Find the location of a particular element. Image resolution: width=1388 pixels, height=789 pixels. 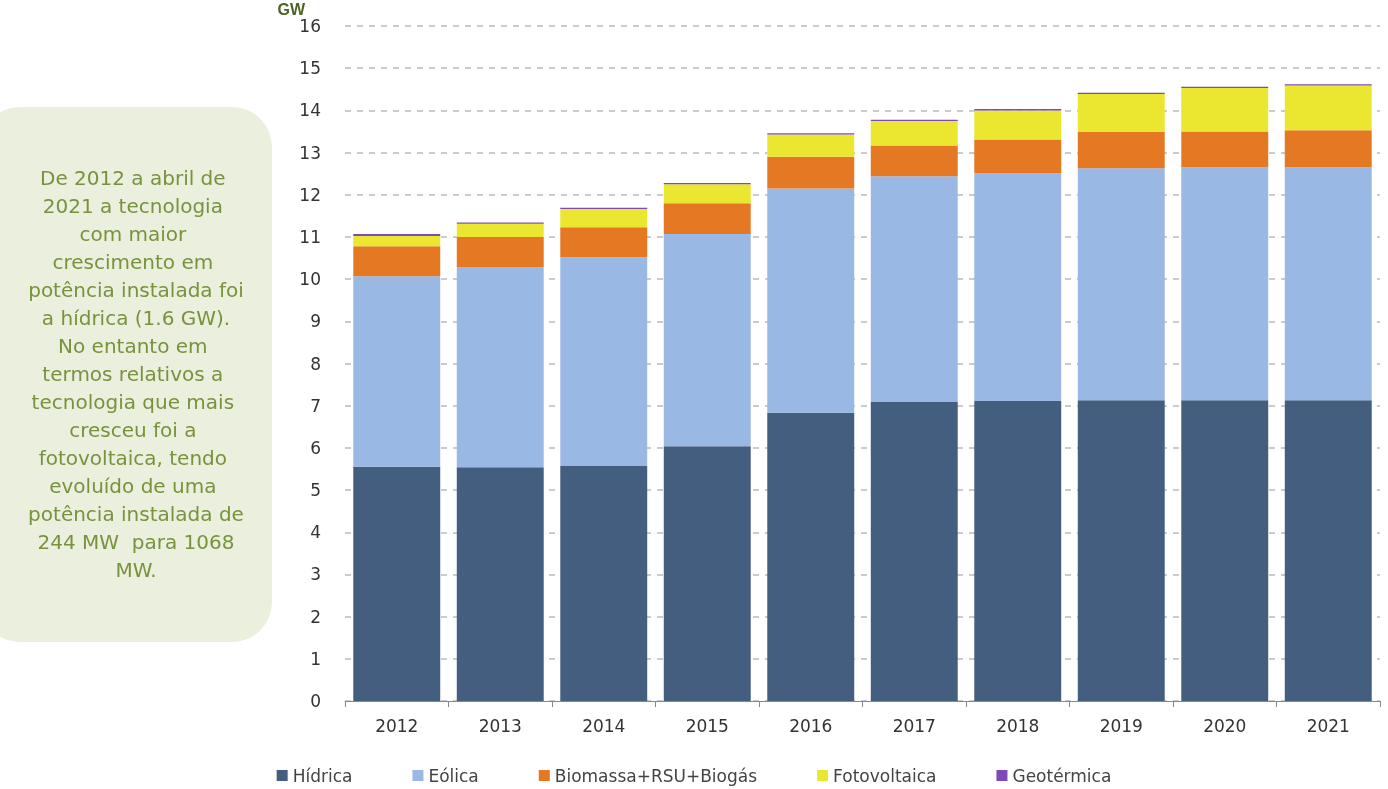

legend-label: Biomassa+RSU+Biogás is located at coordinates (656, 775).